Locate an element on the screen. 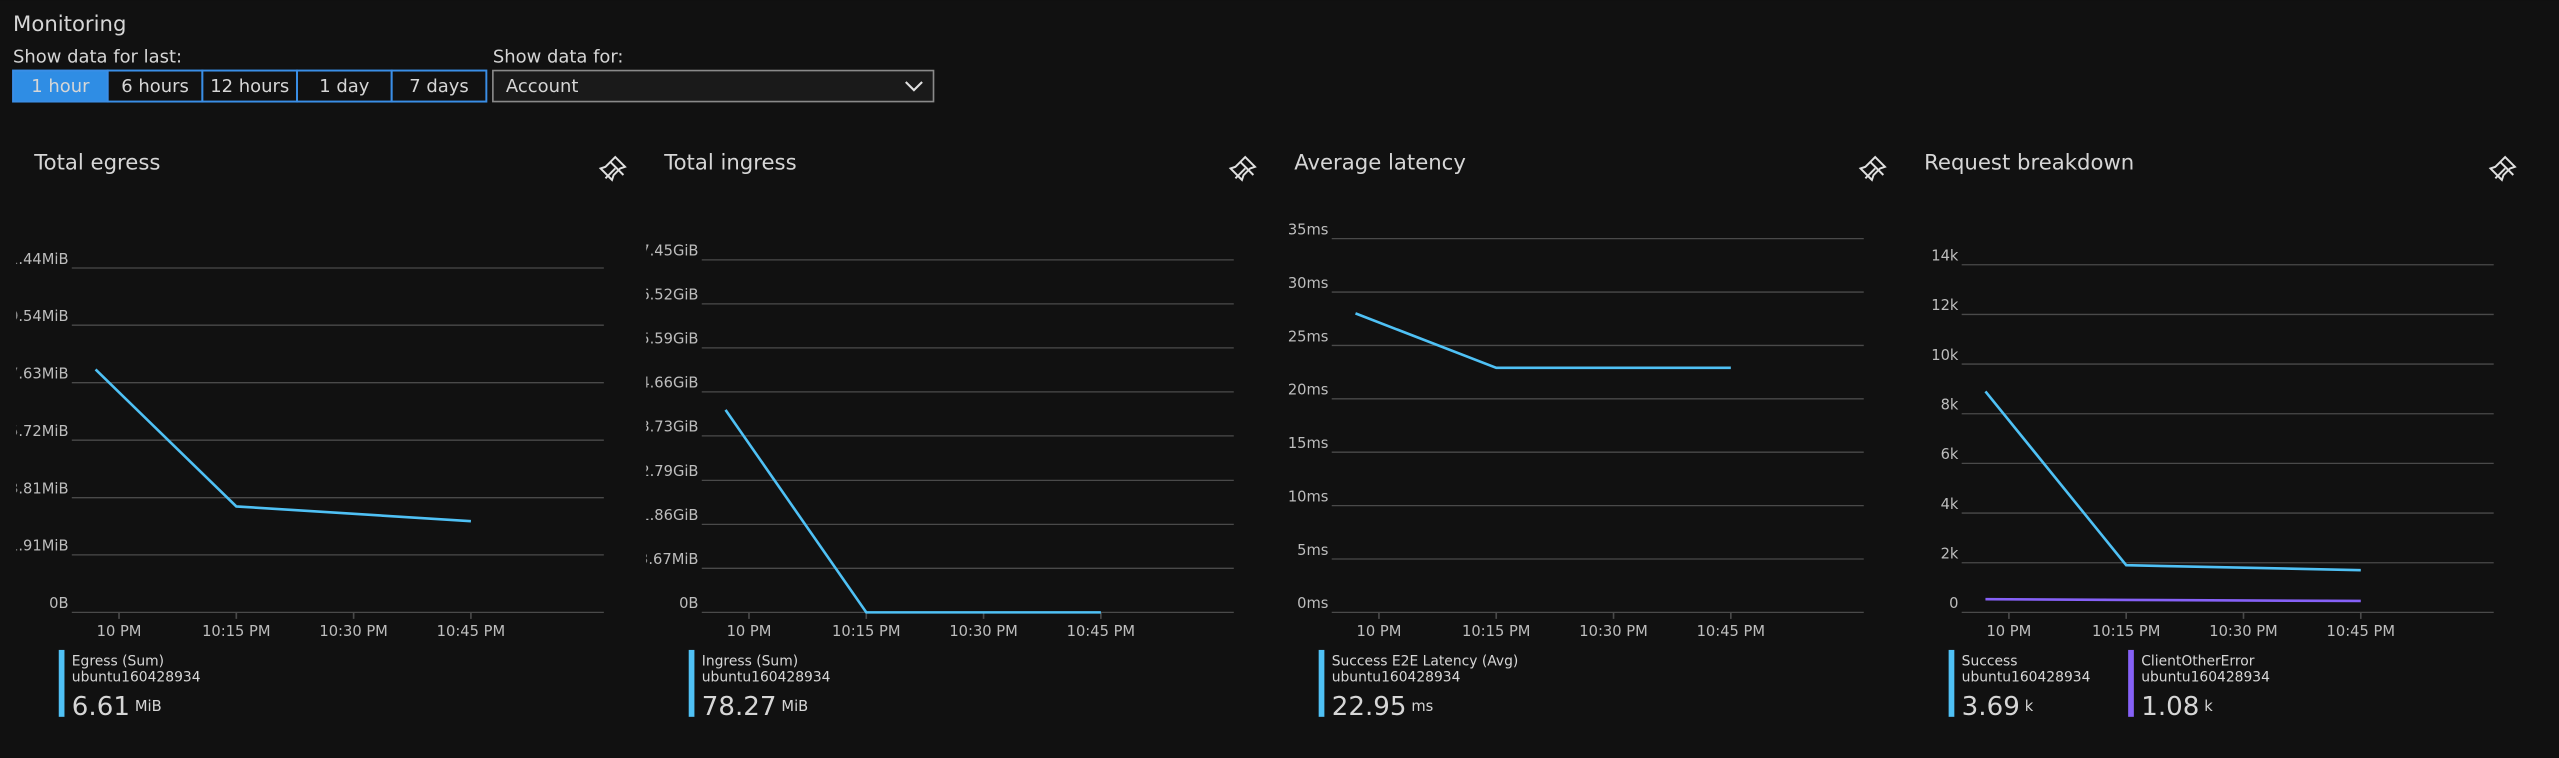 The image size is (2559, 758). chevron is located at coordinates (914, 86).